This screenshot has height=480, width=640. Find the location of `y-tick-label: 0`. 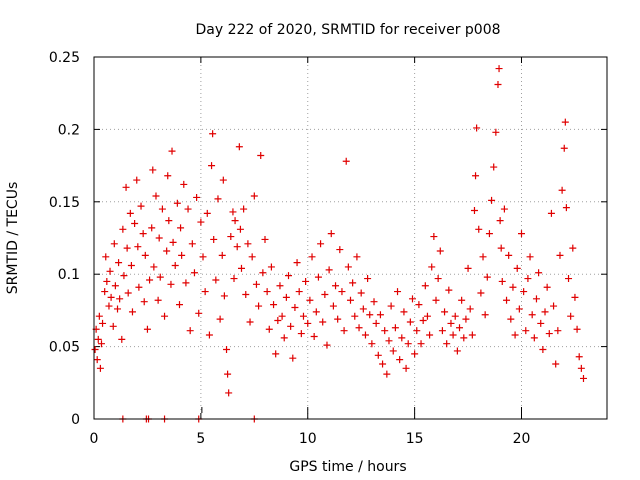

y-tick-label: 0 is located at coordinates (75, 420).